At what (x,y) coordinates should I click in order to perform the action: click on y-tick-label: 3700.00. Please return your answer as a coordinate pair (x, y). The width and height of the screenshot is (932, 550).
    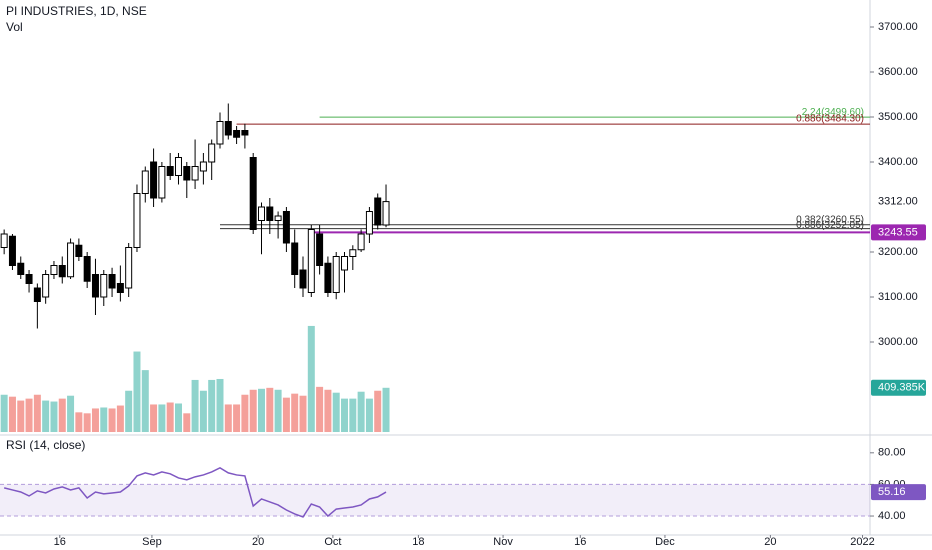
    Looking at the image, I should click on (898, 27).